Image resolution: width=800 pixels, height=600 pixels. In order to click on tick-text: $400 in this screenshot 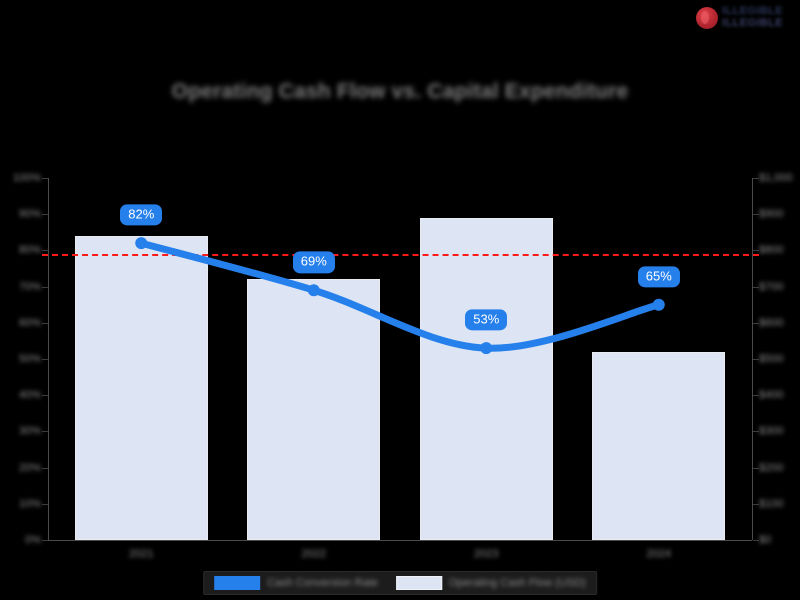, I will do `click(771, 395)`.